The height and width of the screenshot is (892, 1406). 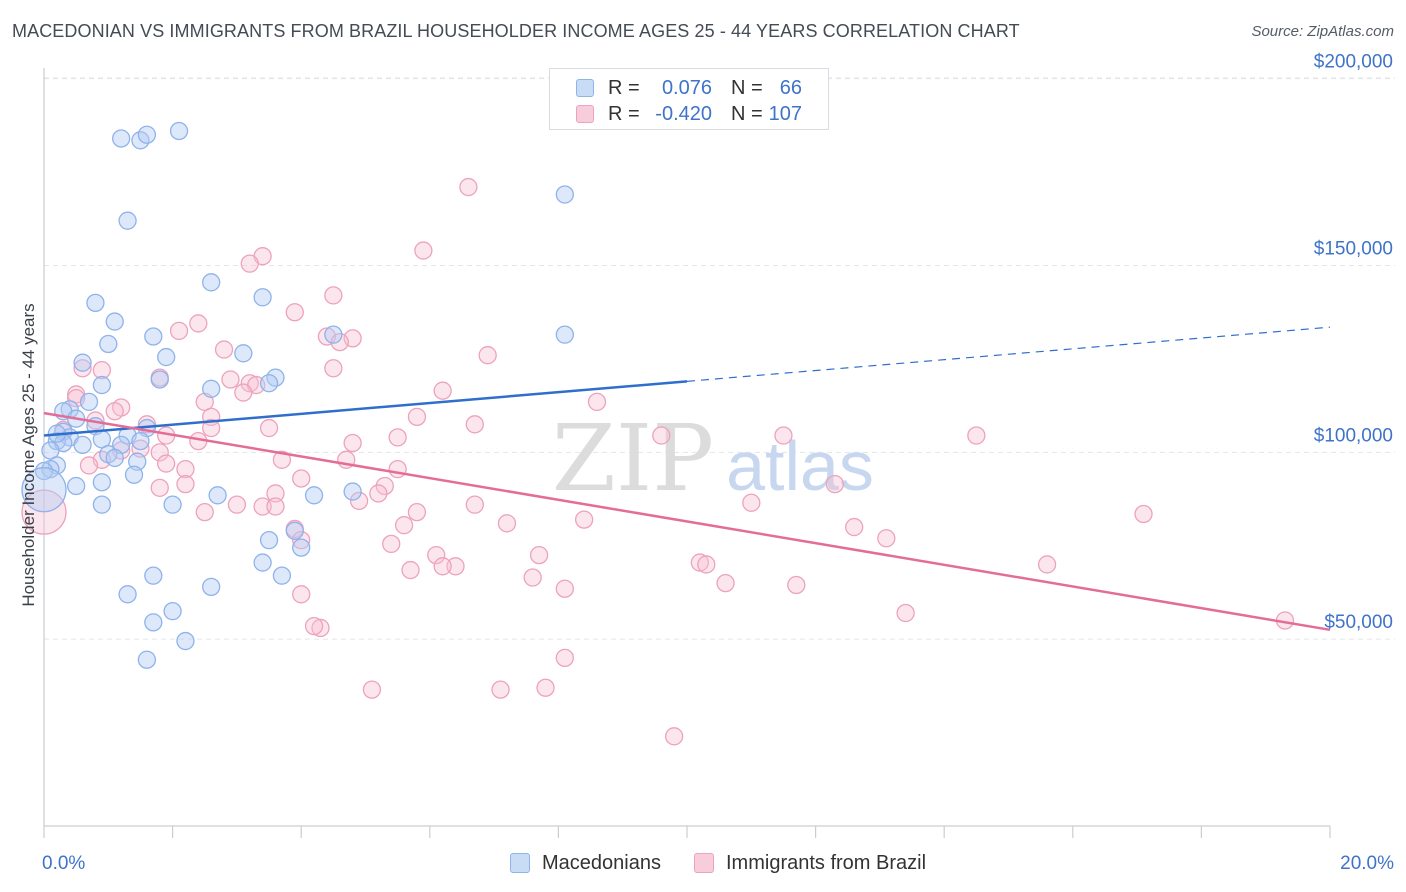 What do you see at coordinates (790, 88) in the screenshot?
I see `legend-n-value: 66` at bounding box center [790, 88].